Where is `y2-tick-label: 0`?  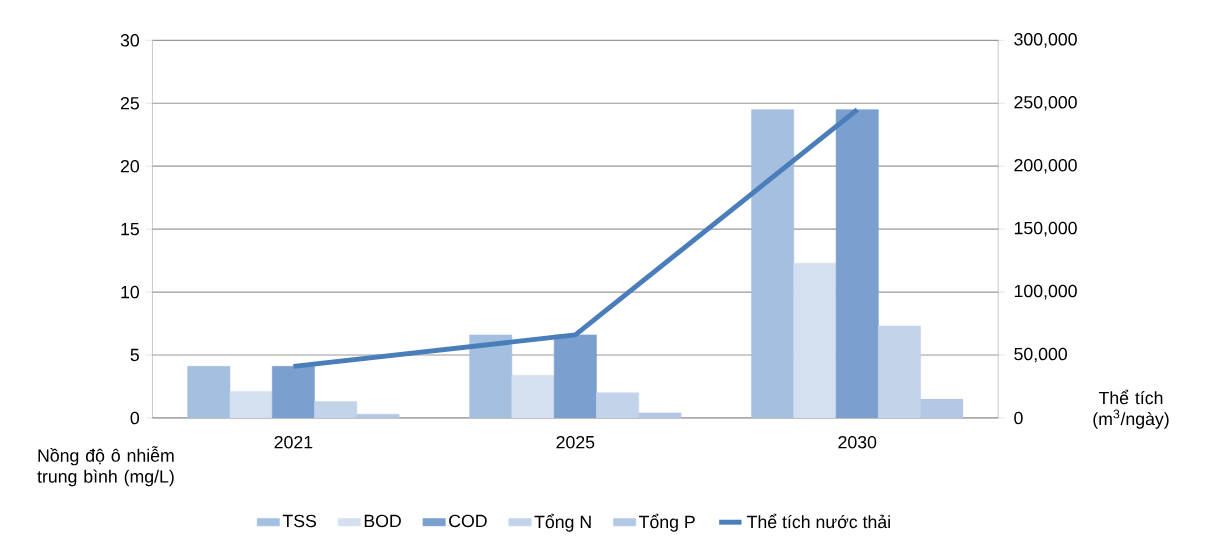
y2-tick-label: 0 is located at coordinates (1018, 418).